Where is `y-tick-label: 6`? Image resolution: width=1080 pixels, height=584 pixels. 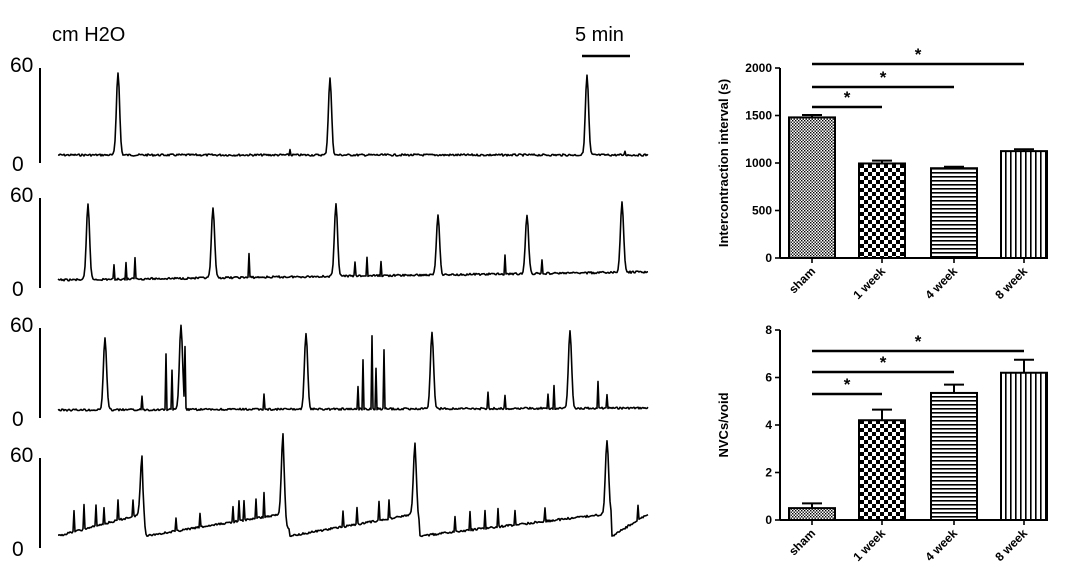
y-tick-label: 6 is located at coordinates (768, 378).